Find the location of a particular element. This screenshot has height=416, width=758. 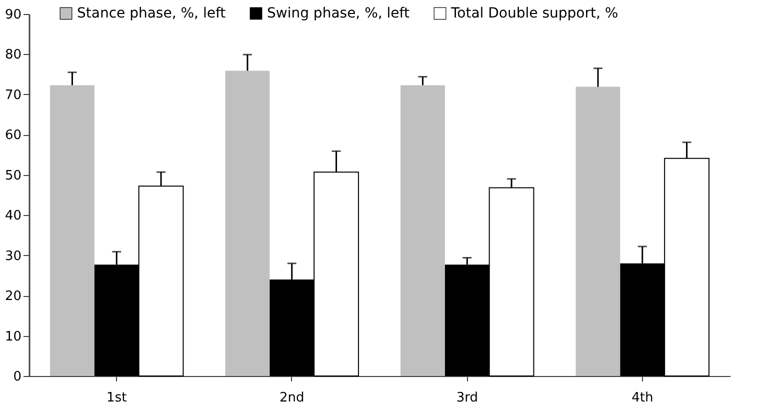

y-tick-label: 80 is located at coordinates (13, 55).